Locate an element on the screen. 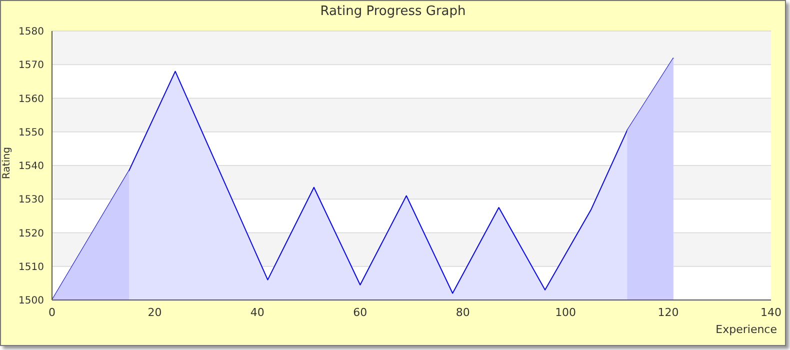 This screenshot has height=350, width=790. y-tick-label: 1580 is located at coordinates (31, 32).